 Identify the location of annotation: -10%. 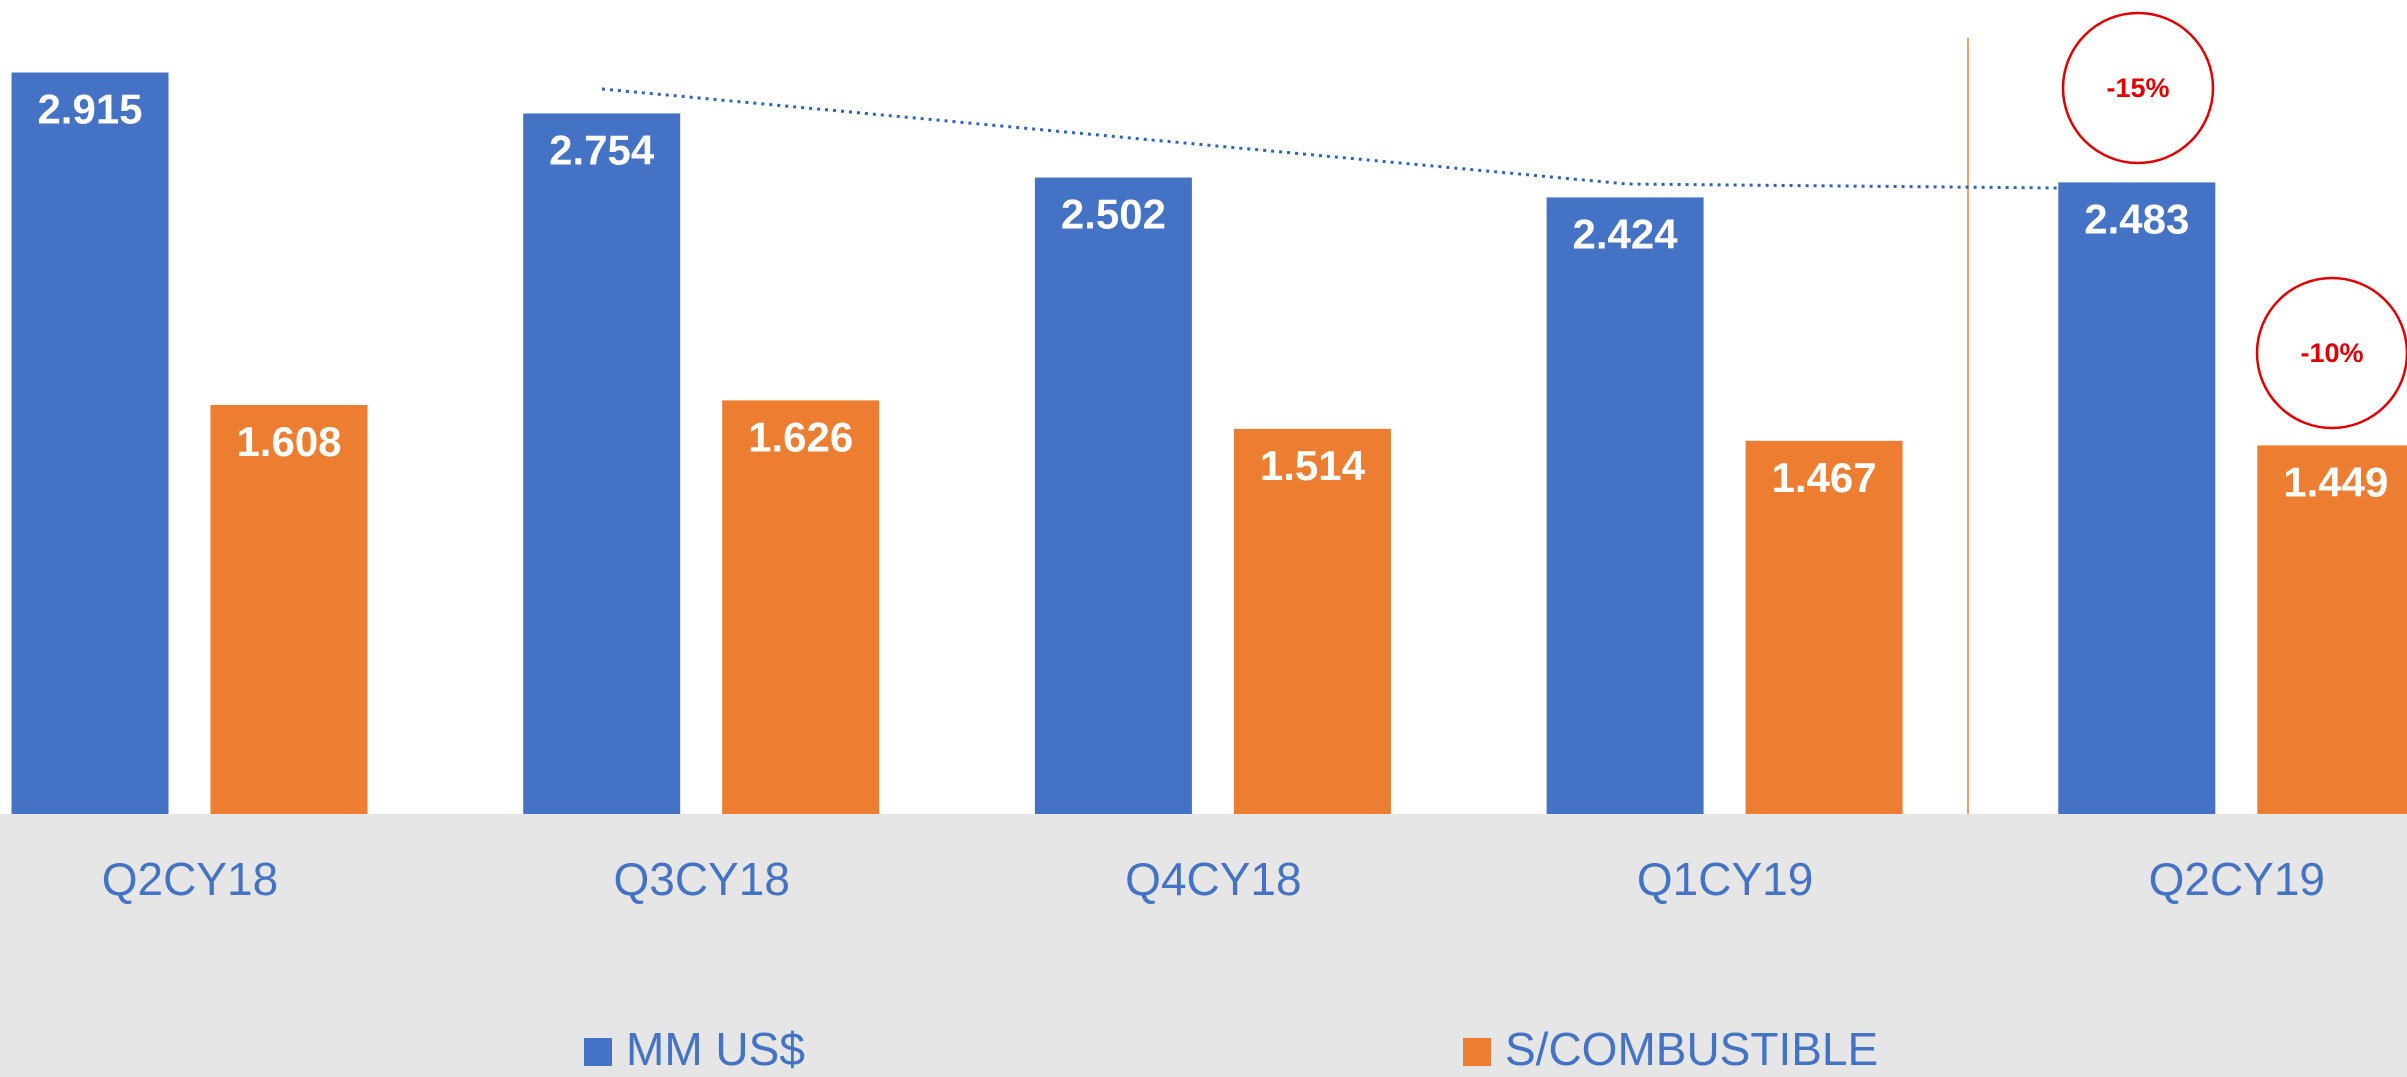
(2331, 353).